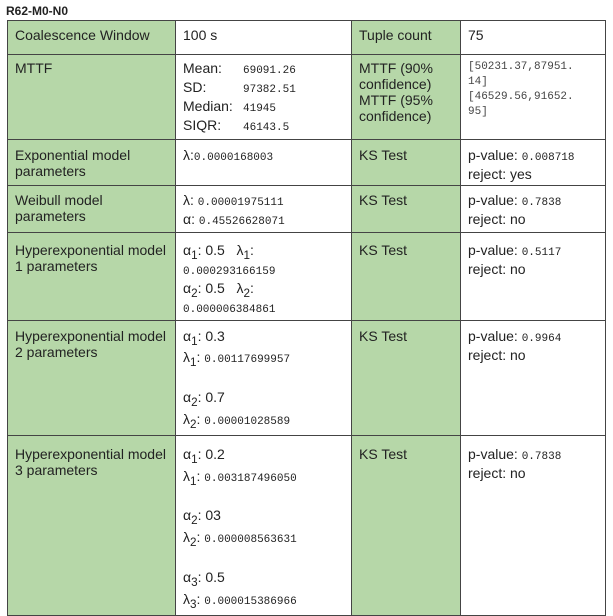  I want to click on lambda-value: 0.0000168003, so click(233, 158).